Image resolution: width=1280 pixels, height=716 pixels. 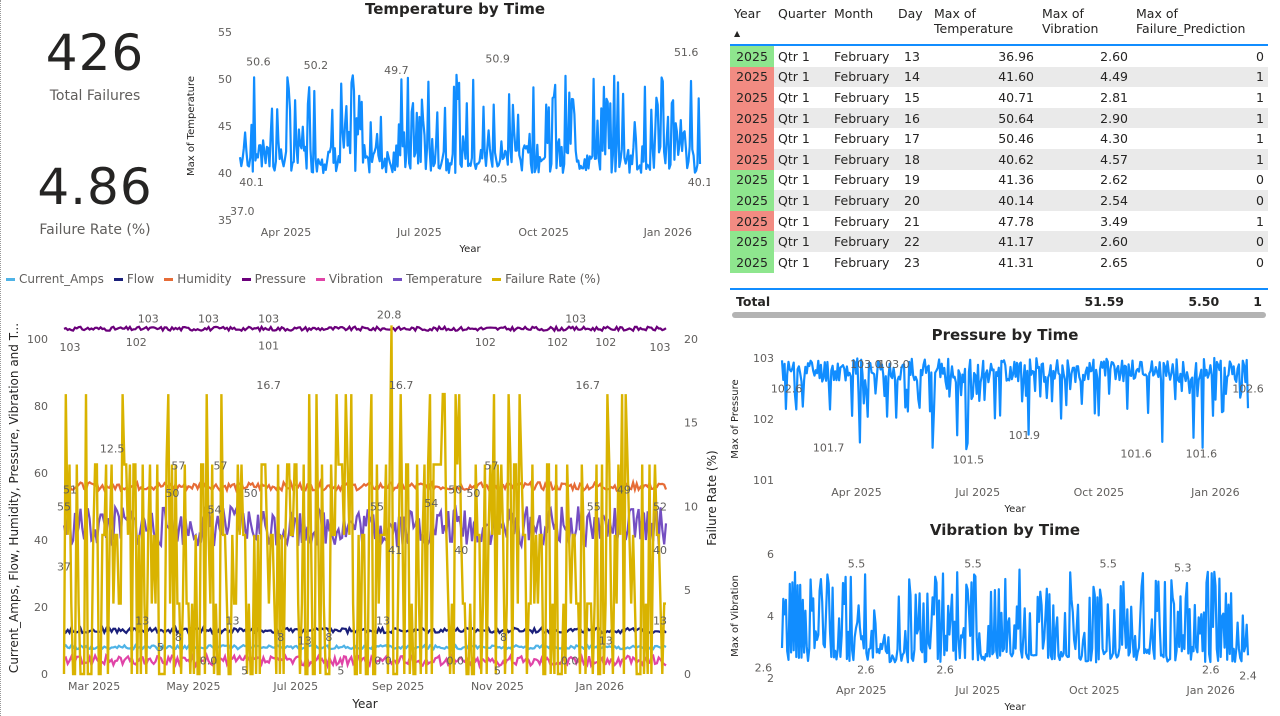 What do you see at coordinates (770, 678) in the screenshot?
I see `y-tick-label: 2` at bounding box center [770, 678].